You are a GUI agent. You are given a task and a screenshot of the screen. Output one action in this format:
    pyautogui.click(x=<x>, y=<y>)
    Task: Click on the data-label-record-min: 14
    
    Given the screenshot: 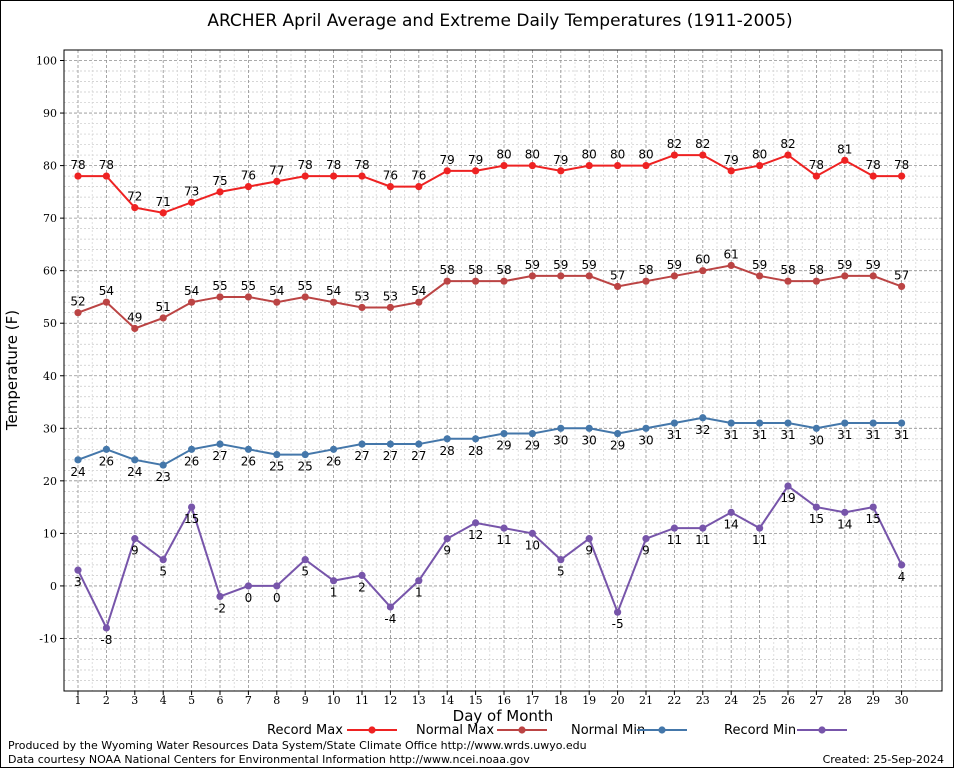 What is the action you would take?
    pyautogui.click(x=844, y=524)
    